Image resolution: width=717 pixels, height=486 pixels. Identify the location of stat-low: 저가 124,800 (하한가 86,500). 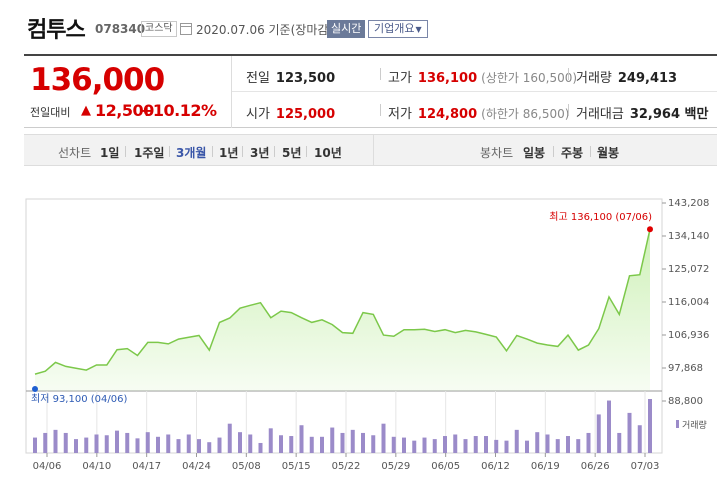
(478, 112).